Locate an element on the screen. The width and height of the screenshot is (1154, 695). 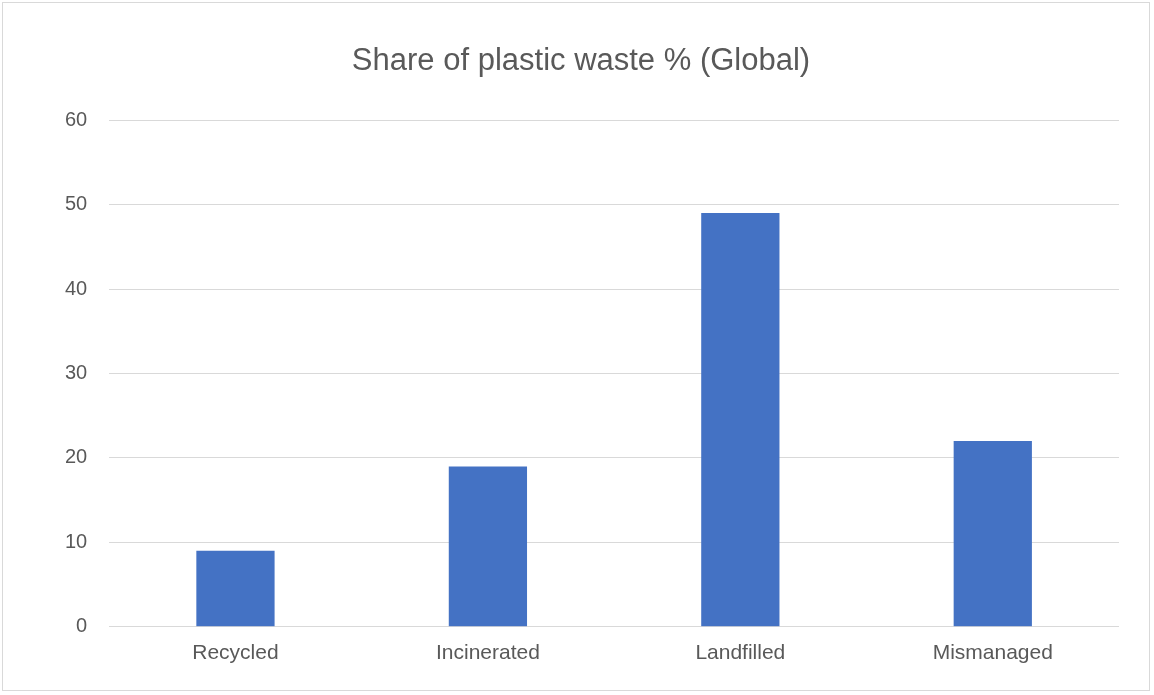
x-tick-label: Mismanaged is located at coordinates (992, 652).